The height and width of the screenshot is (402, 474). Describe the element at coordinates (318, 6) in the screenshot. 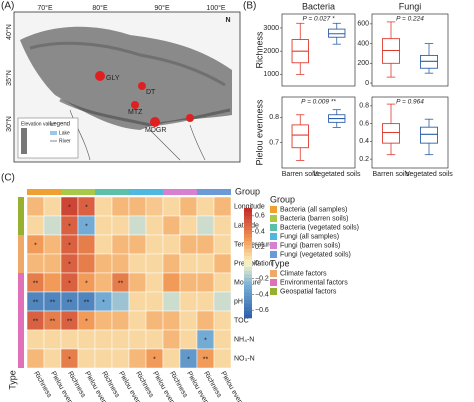

I see `panel-title: Bacteria` at that location.